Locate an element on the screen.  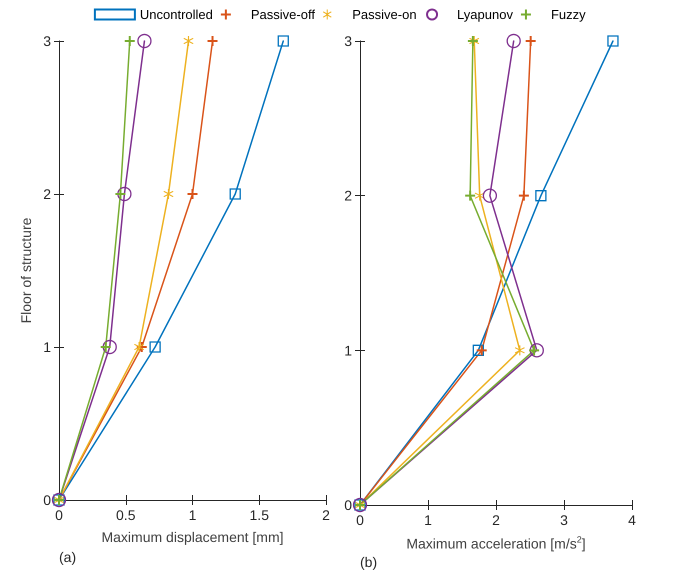
x-axis-title: Maximum displacement [mm] is located at coordinates (192, 537).